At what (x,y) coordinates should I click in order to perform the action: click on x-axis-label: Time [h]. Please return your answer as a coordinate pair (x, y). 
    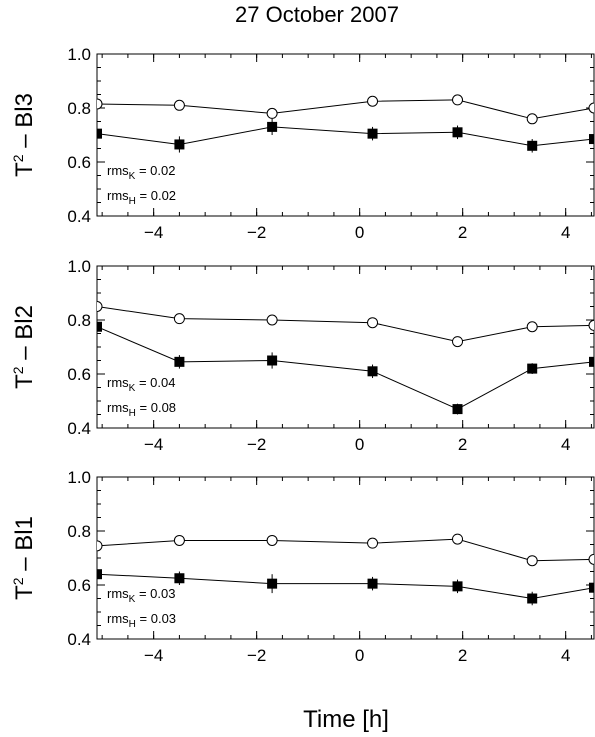
    Looking at the image, I should click on (346, 719).